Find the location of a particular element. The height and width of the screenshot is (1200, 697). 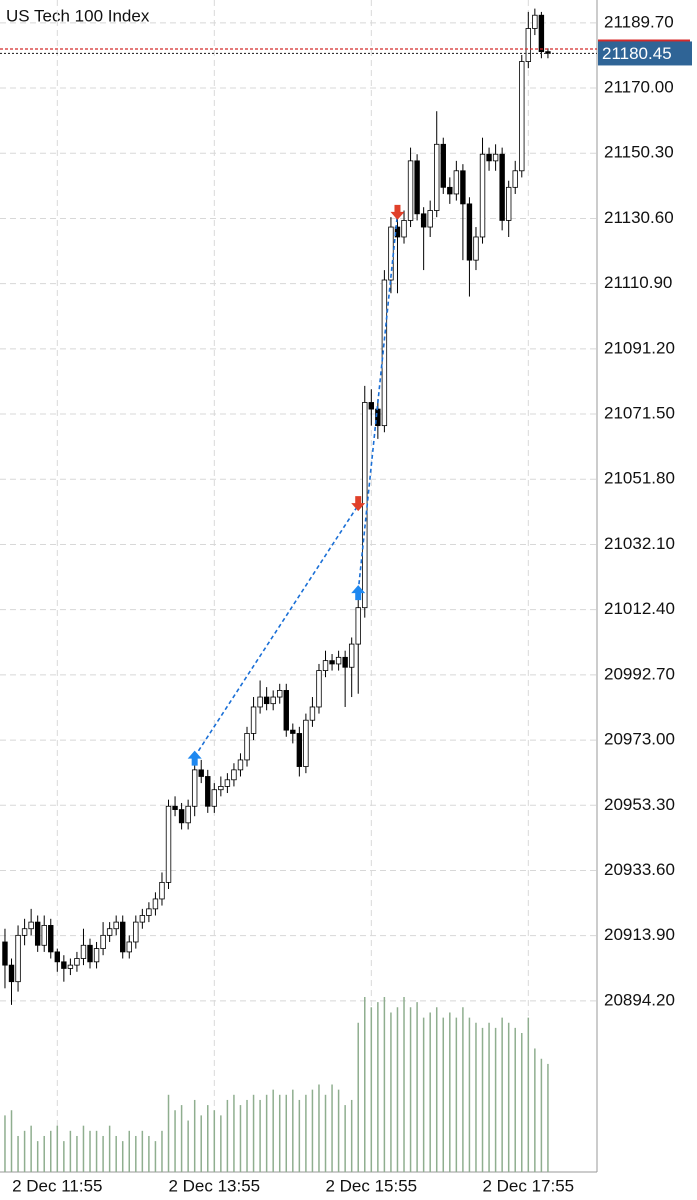

x-tick-label: 2 Dec 15:55 is located at coordinates (371, 1185).